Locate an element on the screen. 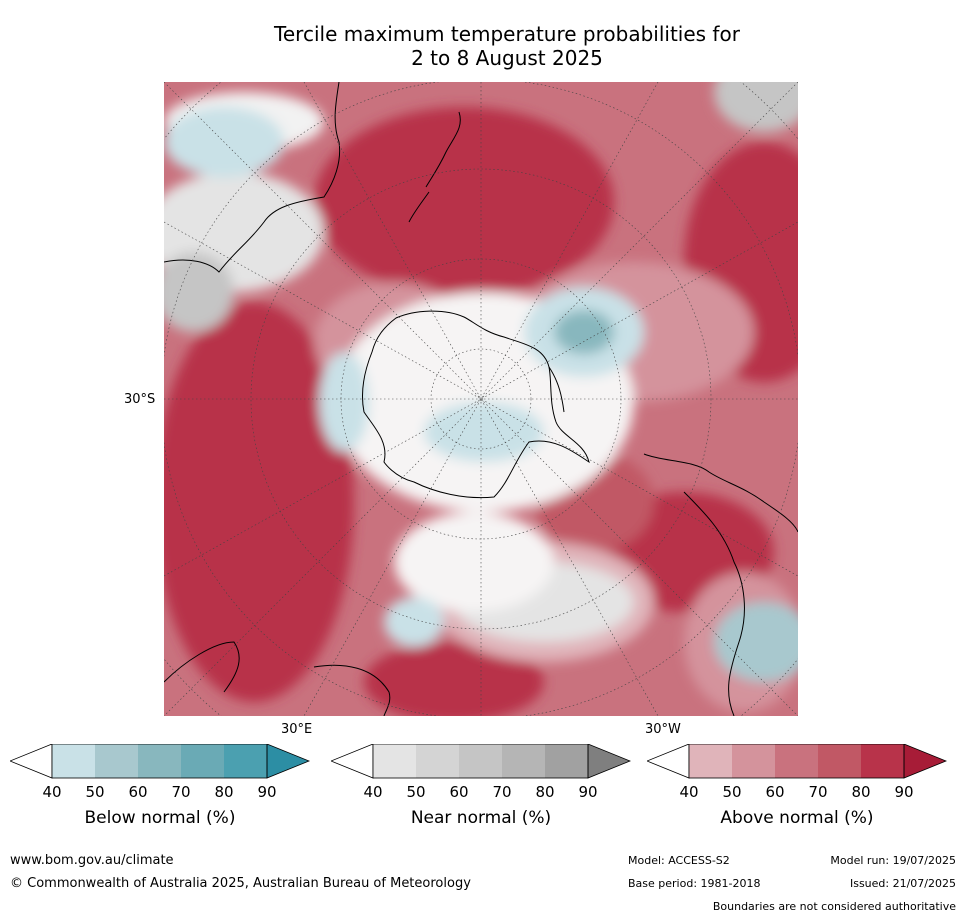 The height and width of the screenshot is (919, 965). south-america-coastline is located at coordinates (720, 584).